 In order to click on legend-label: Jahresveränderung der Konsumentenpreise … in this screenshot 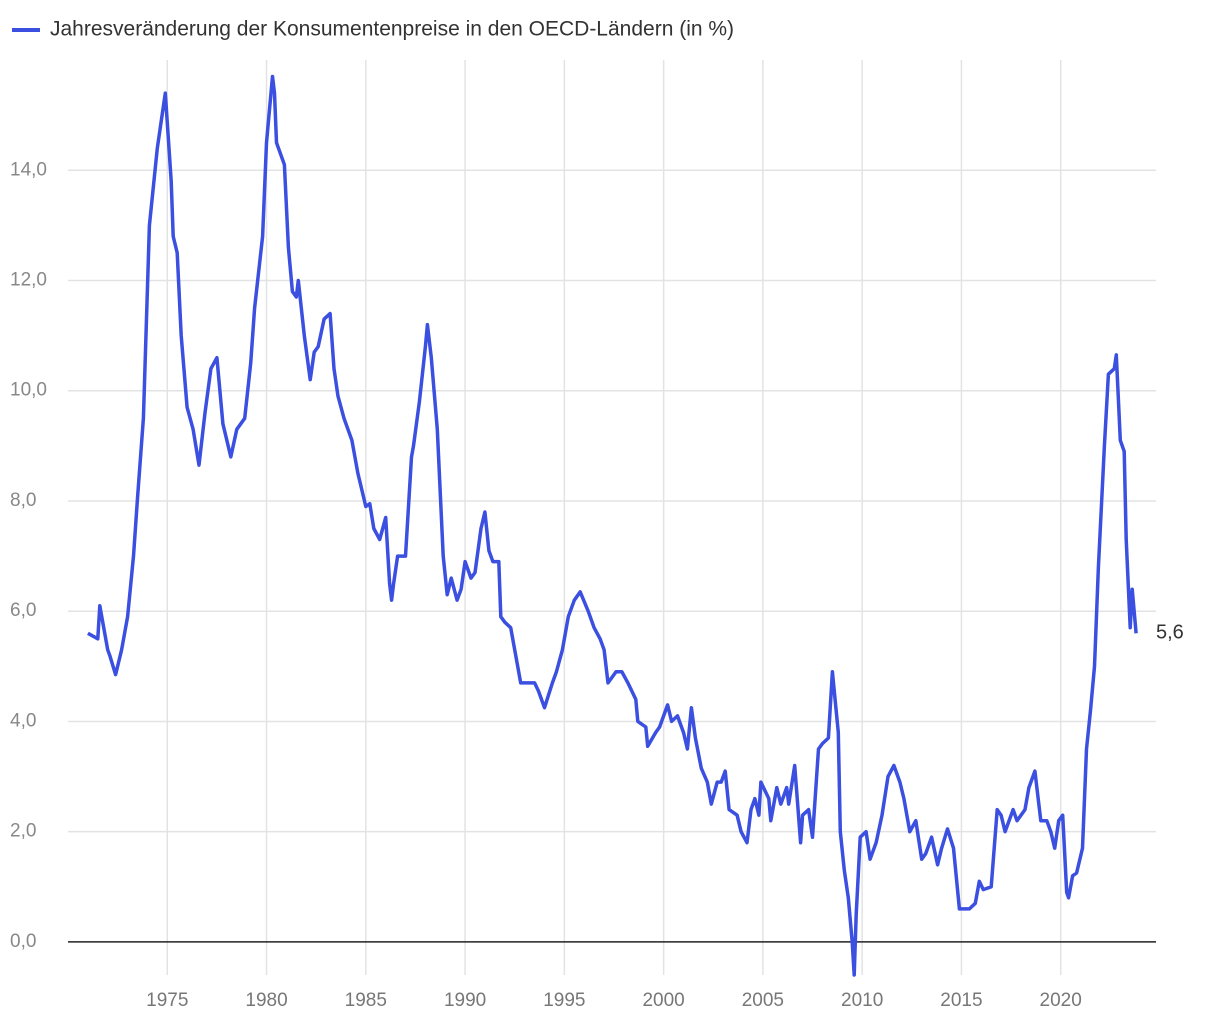, I will do `click(392, 29)`.